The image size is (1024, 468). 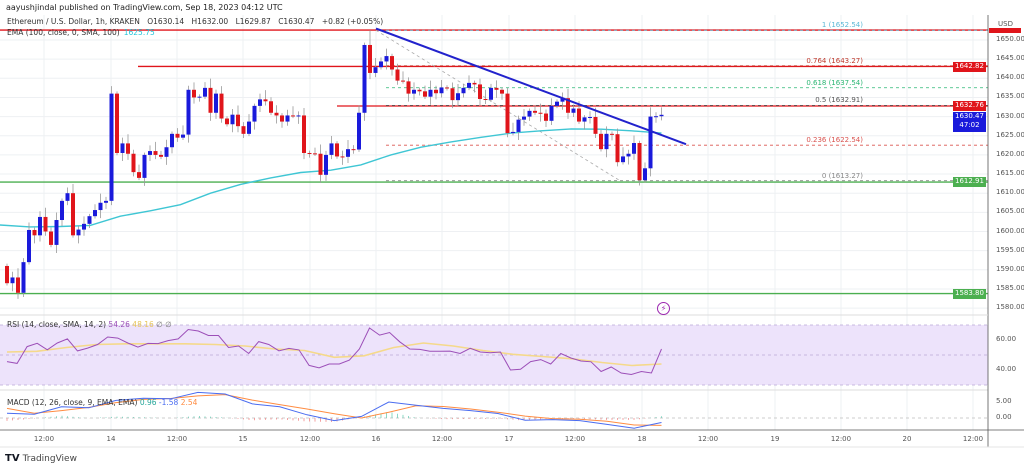 I want to click on drawings, so click(x=531, y=86).